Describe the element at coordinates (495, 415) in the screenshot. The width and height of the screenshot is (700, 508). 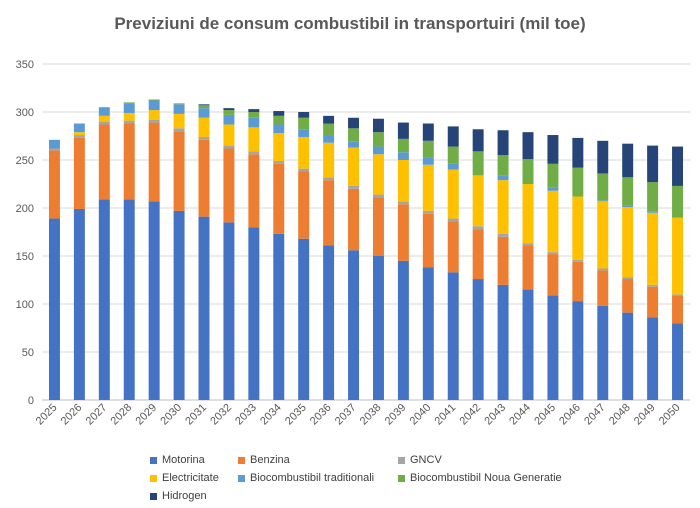
I see `x-tick-label: 2043` at that location.